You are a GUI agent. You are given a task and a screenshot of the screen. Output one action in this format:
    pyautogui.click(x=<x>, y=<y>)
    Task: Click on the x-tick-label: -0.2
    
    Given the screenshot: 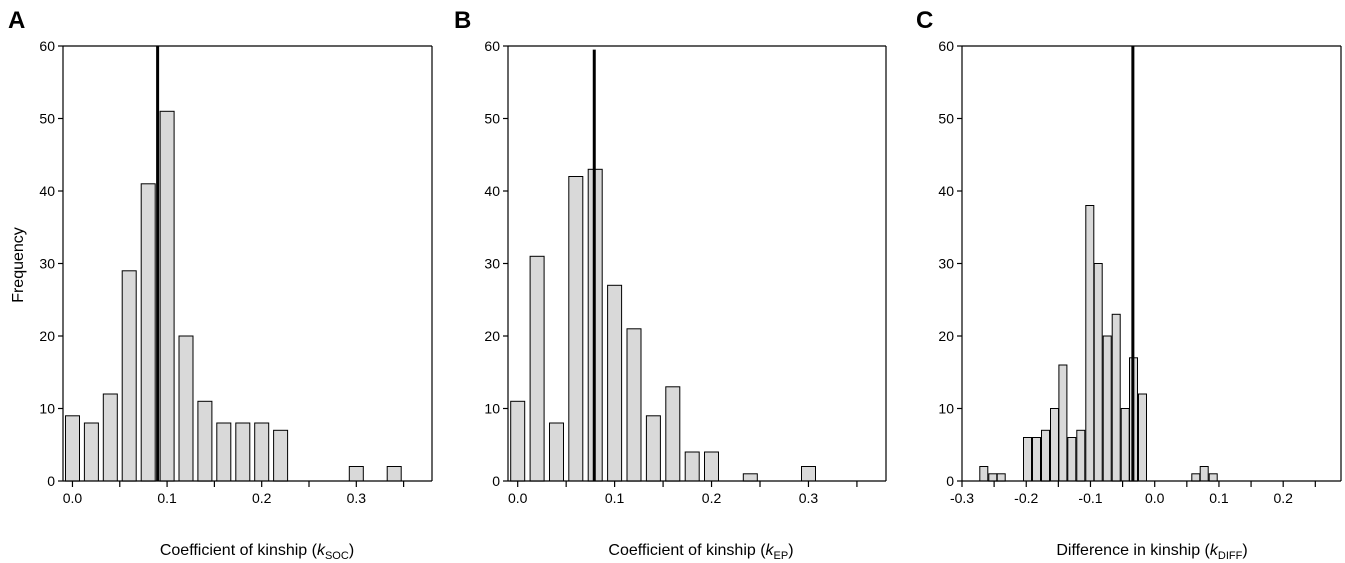 What is the action you would take?
    pyautogui.click(x=1026, y=498)
    